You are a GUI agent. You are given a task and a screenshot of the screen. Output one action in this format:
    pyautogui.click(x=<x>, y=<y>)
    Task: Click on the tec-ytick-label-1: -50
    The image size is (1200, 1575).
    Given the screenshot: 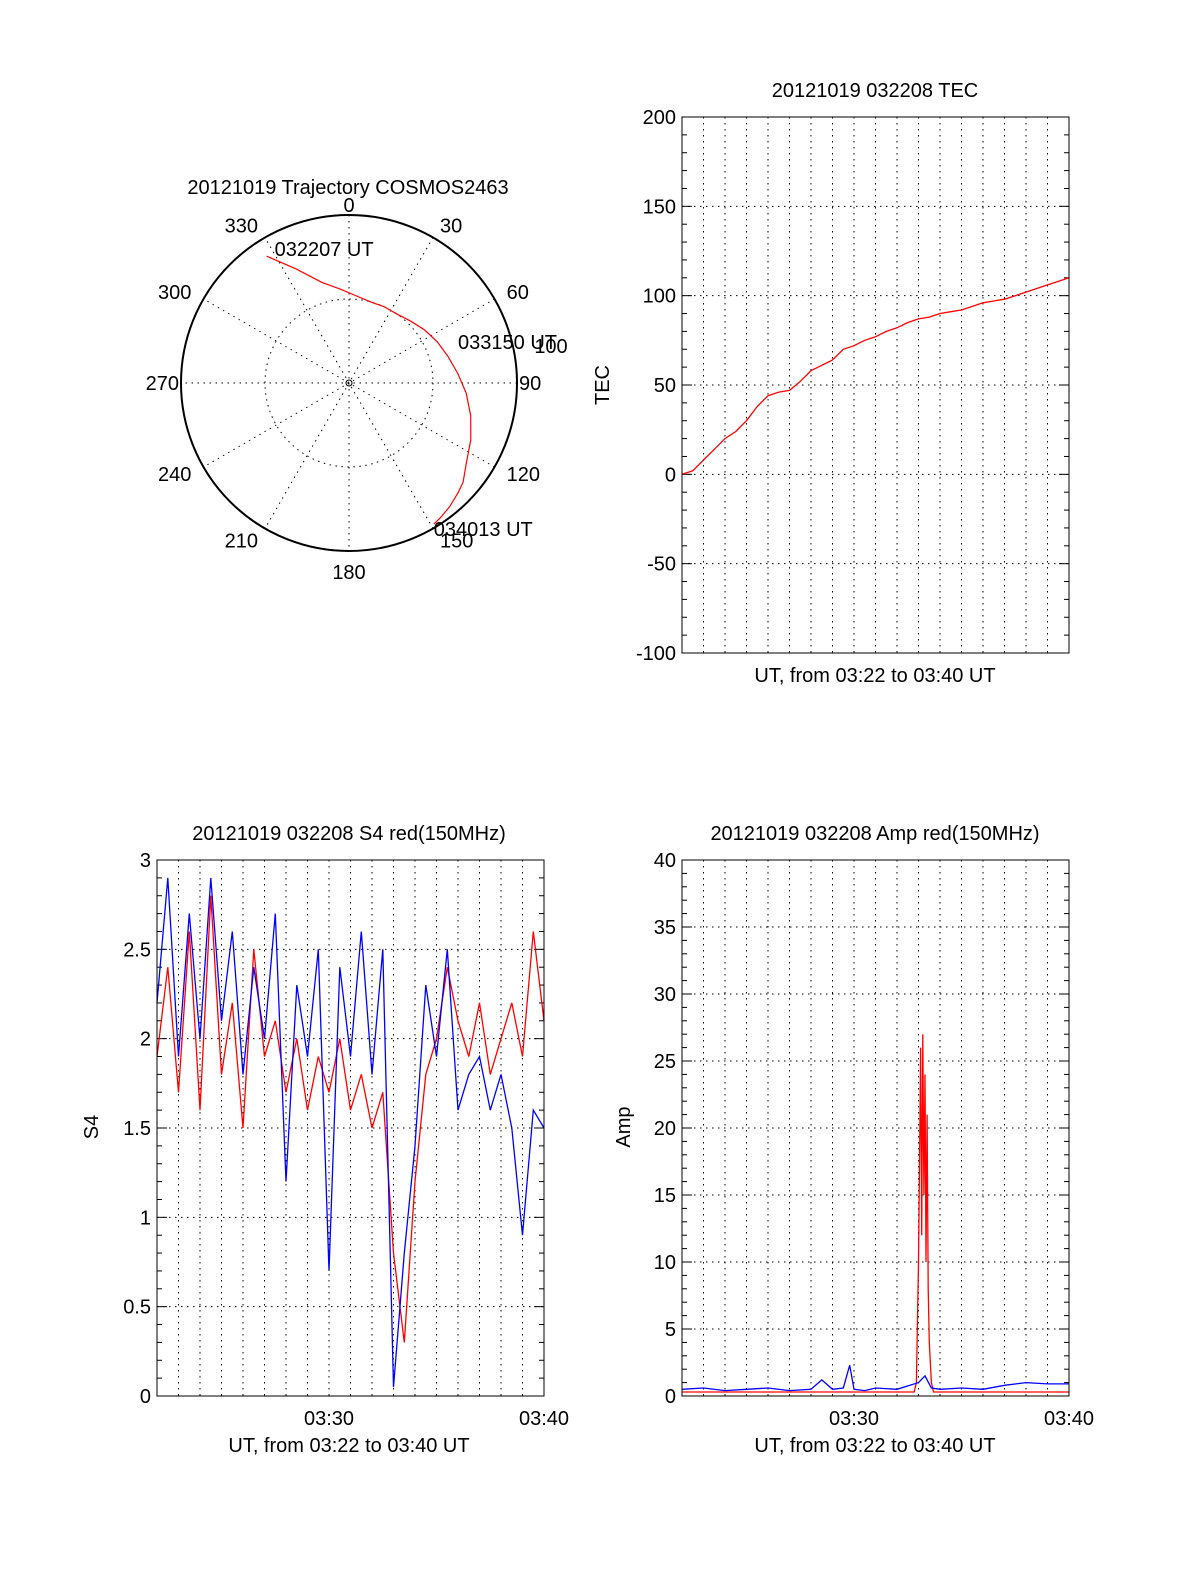 What is the action you would take?
    pyautogui.click(x=661, y=565)
    